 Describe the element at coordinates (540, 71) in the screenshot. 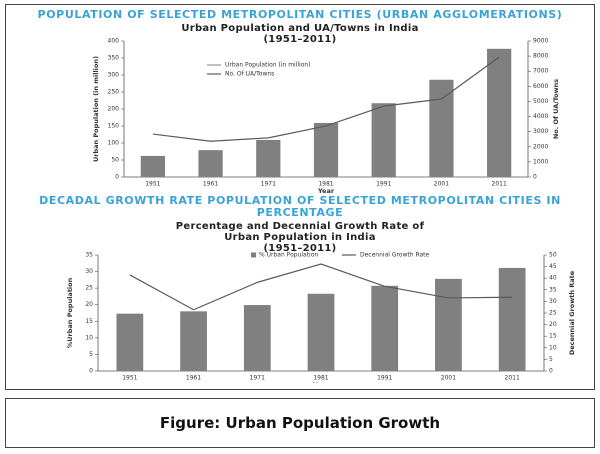

I see `y2-tick-label: 7000` at that location.